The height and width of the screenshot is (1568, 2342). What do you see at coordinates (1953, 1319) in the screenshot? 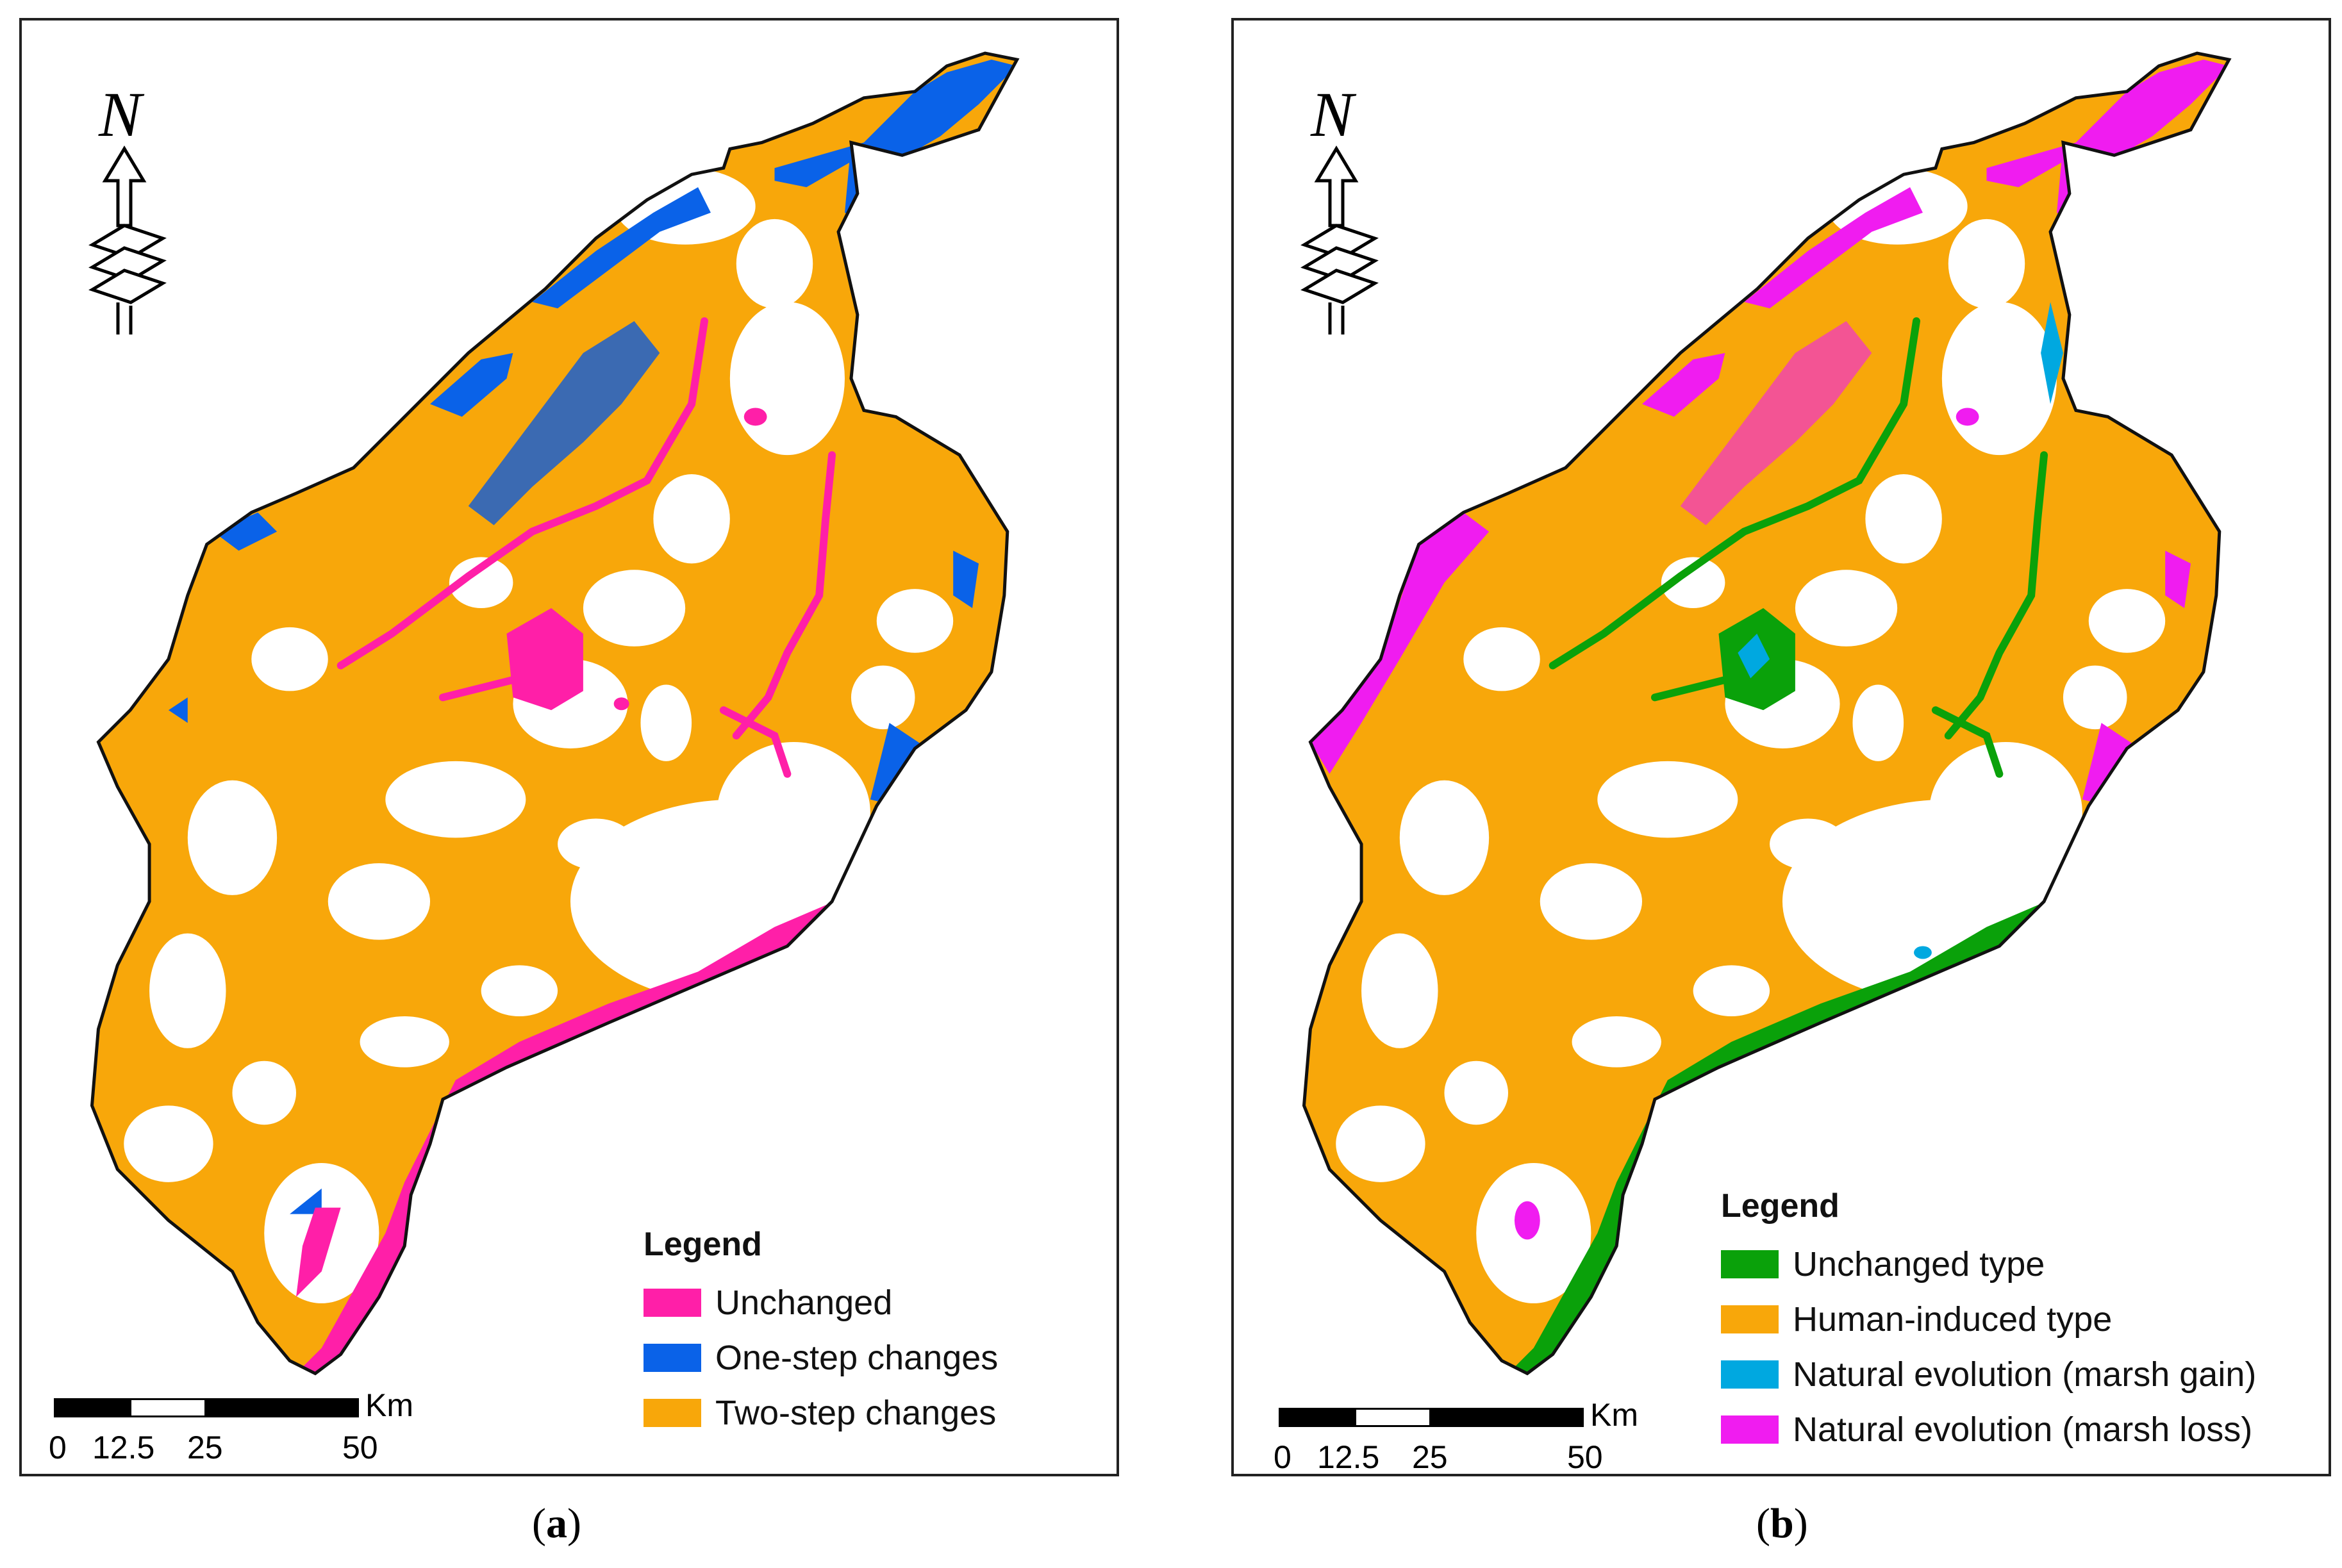
I see `legend-label: Human-induced type` at bounding box center [1953, 1319].